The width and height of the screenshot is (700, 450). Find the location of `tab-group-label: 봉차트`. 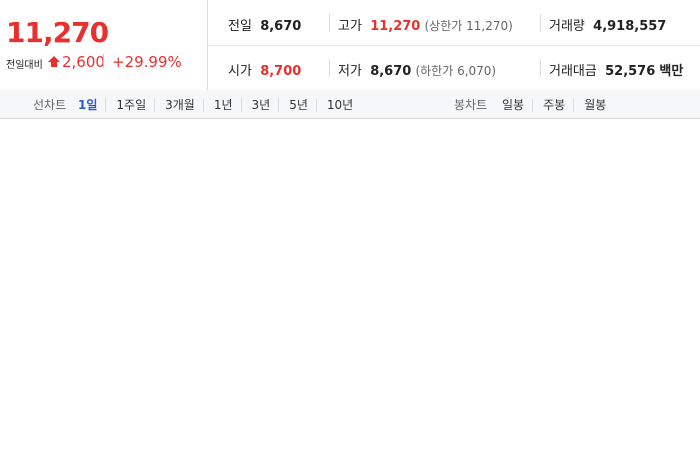

tab-group-label: 봉차트 is located at coordinates (471, 105).